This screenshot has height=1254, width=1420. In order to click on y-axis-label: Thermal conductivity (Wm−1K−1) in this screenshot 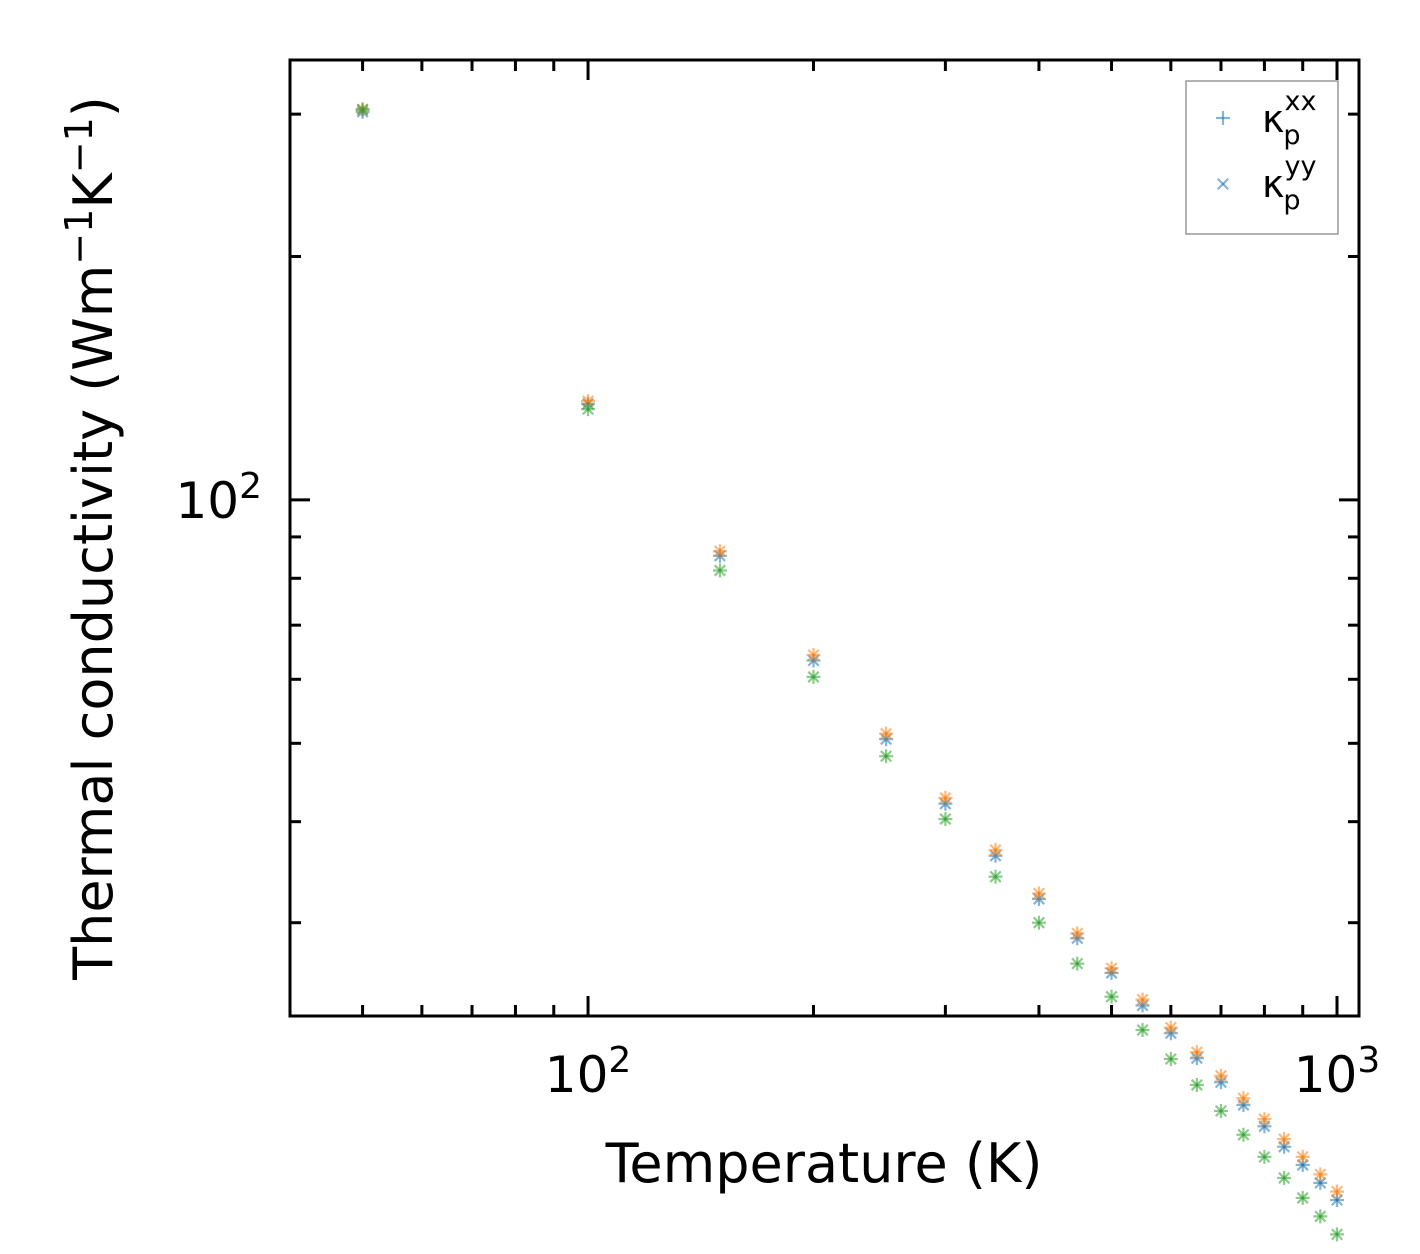, I will do `click(91, 538)`.